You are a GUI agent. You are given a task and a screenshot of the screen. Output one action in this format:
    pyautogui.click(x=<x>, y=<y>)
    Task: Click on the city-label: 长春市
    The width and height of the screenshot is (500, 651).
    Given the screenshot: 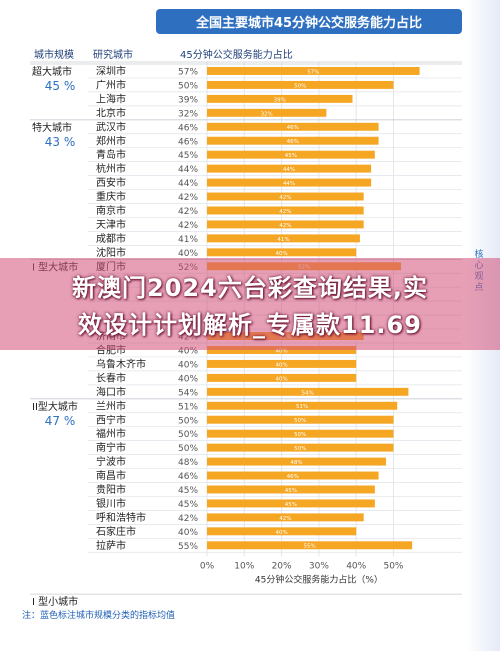 What is the action you would take?
    pyautogui.click(x=111, y=377)
    